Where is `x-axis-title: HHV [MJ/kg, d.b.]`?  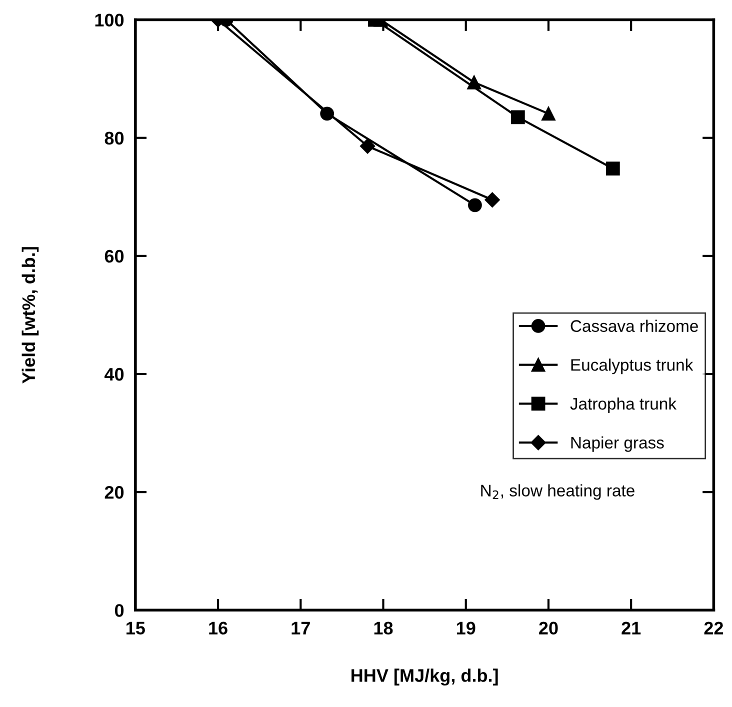
x-axis-title: HHV [MJ/kg, d.b.] is located at coordinates (425, 677).